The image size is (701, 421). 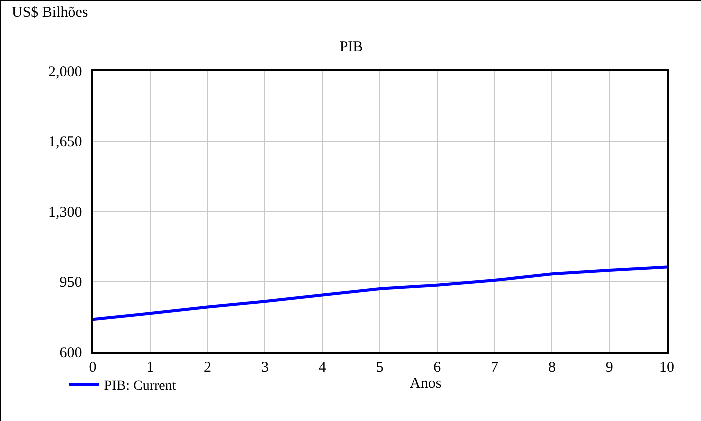 What do you see at coordinates (150, 368) in the screenshot?
I see `x-tick-label: 1` at bounding box center [150, 368].